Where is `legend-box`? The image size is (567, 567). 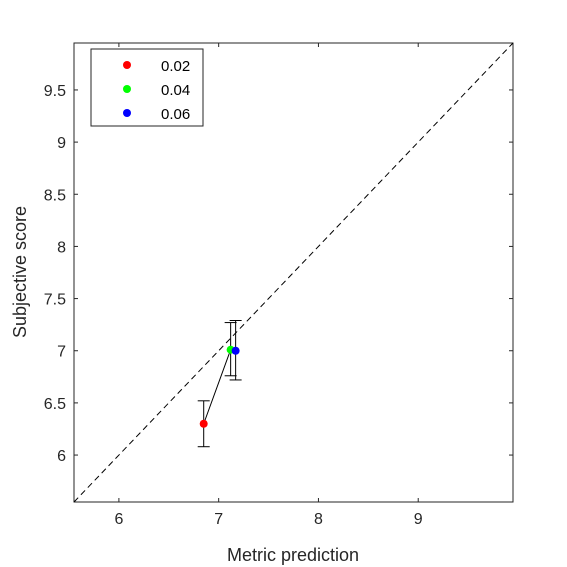
legend-box is located at coordinates (147, 87).